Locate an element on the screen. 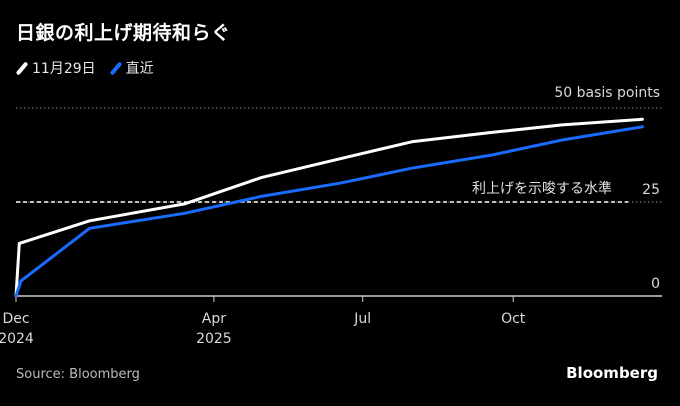 The height and width of the screenshot is (406, 680). x-tick-sublabel-1: 2025 is located at coordinates (214, 339).